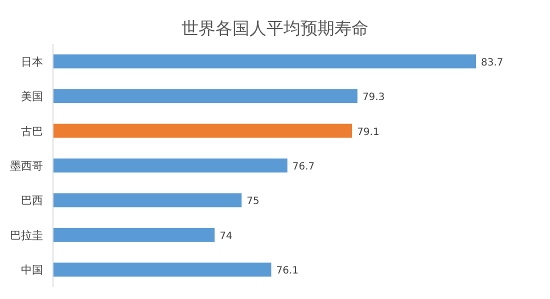 The image size is (550, 299). Describe the element at coordinates (26, 166) in the screenshot. I see `y-tick-label: 墨西哥` at that location.